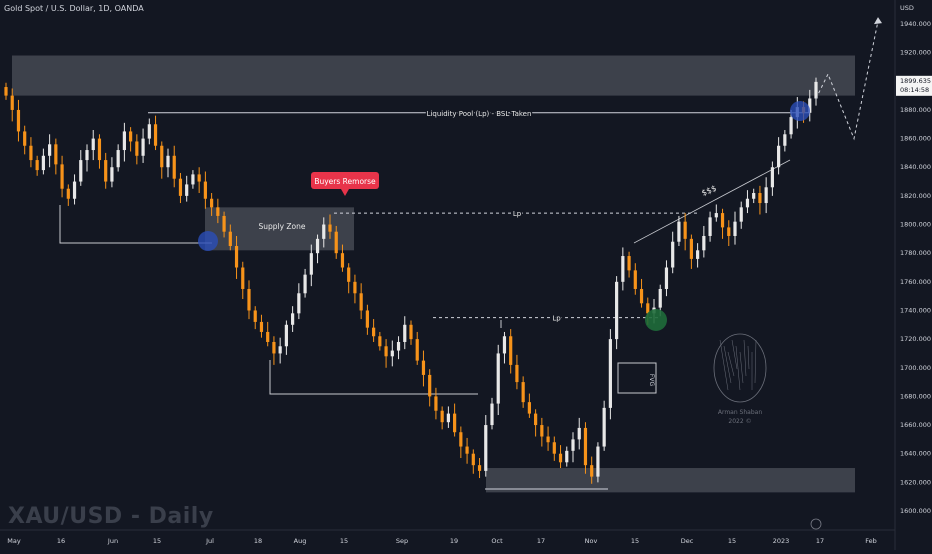  I want to click on lightning-icon, so click(816, 524).